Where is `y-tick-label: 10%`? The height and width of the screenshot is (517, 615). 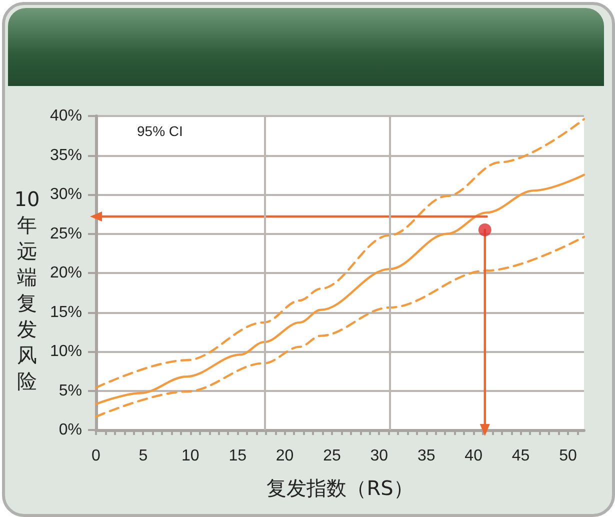
y-tick-label: 10% is located at coordinates (66, 351).